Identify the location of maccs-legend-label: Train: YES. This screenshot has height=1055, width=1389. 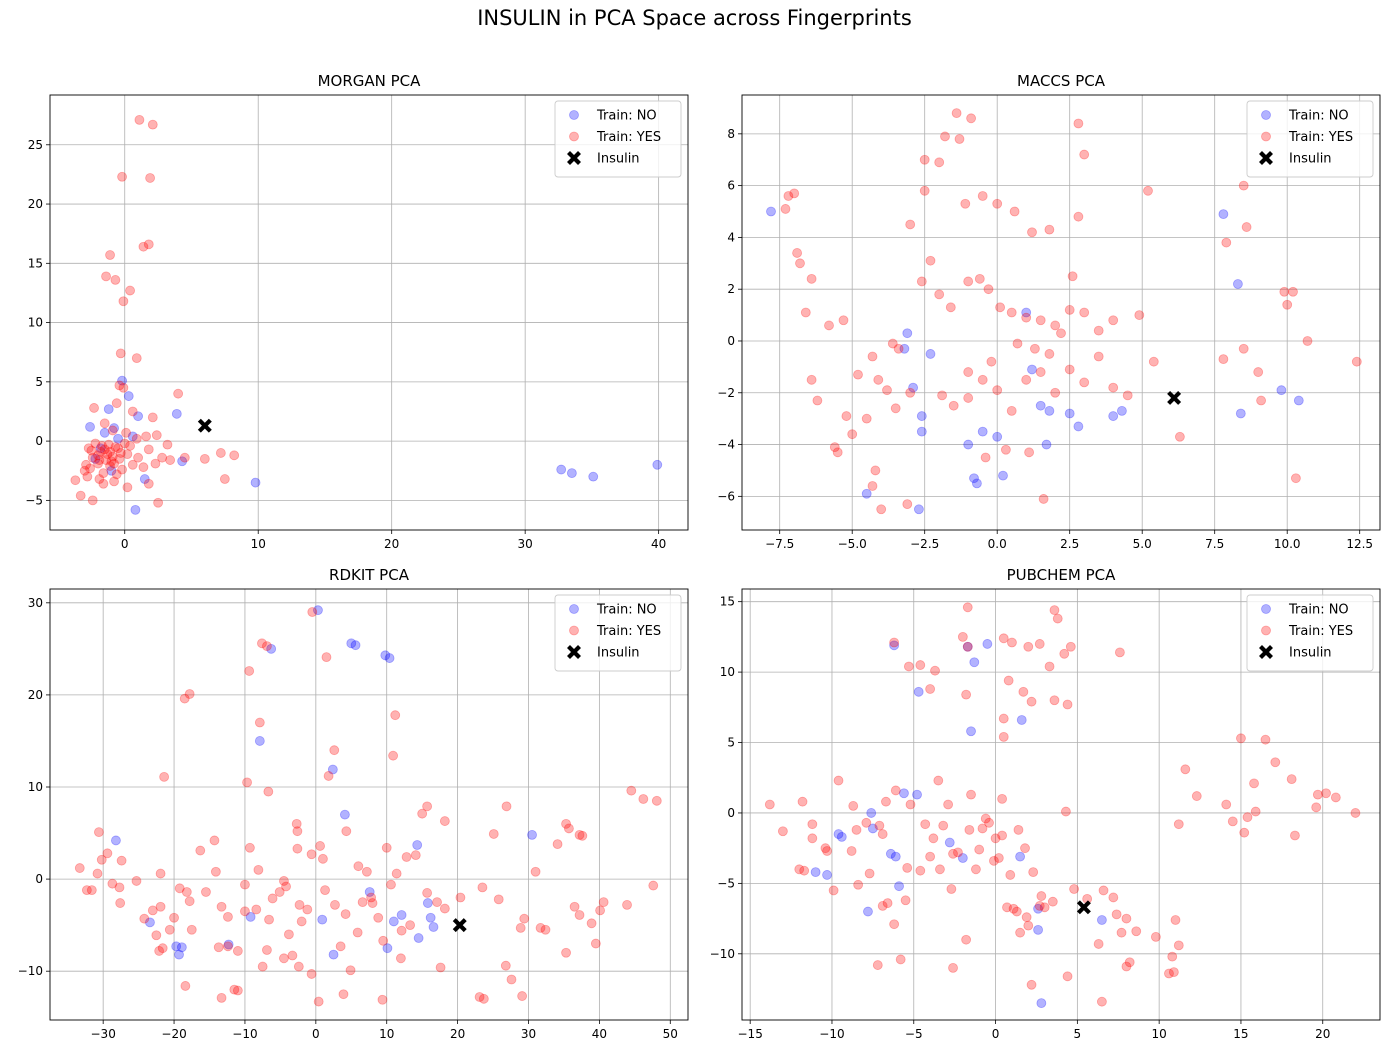
(1320, 137).